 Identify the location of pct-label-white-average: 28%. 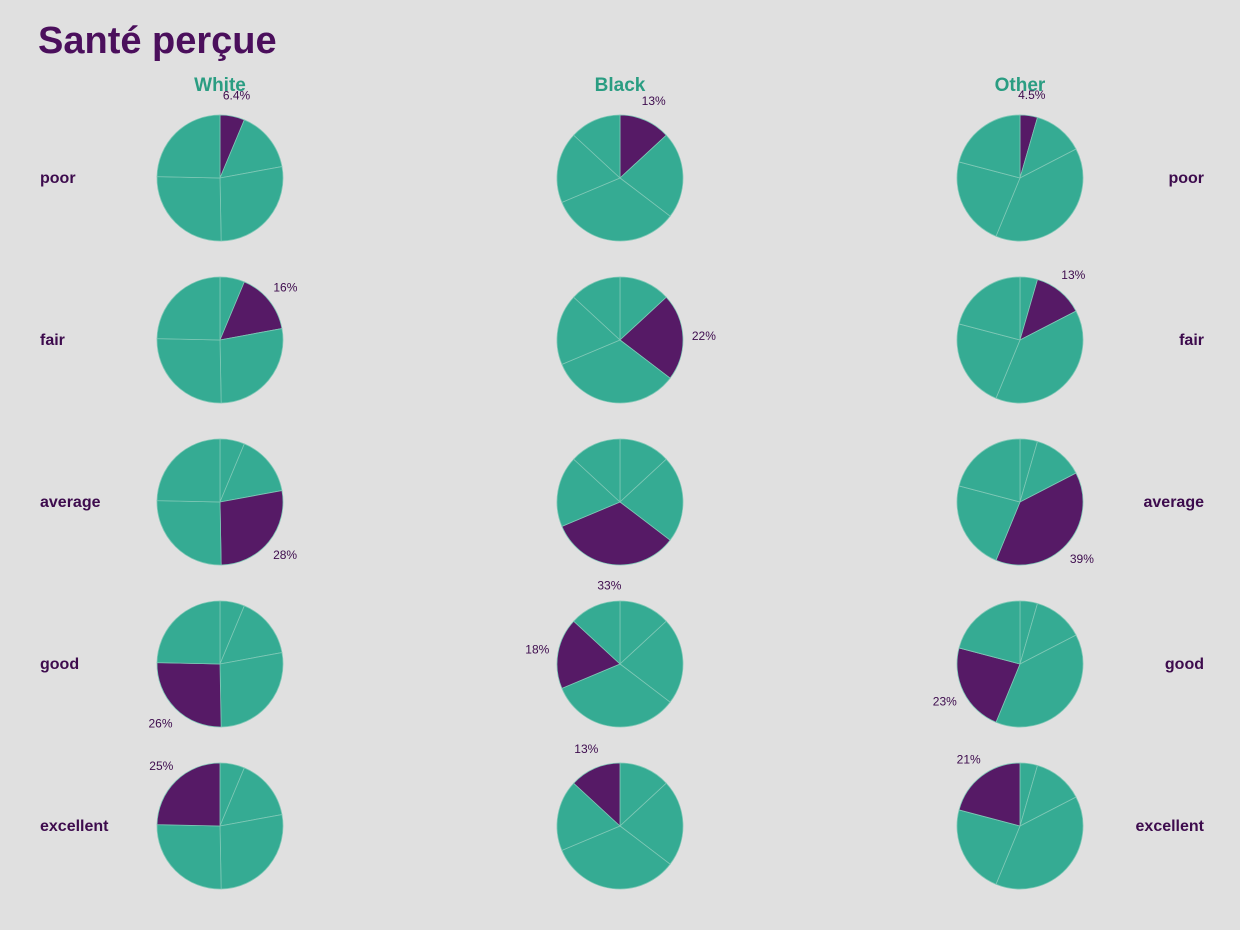
(285, 555).